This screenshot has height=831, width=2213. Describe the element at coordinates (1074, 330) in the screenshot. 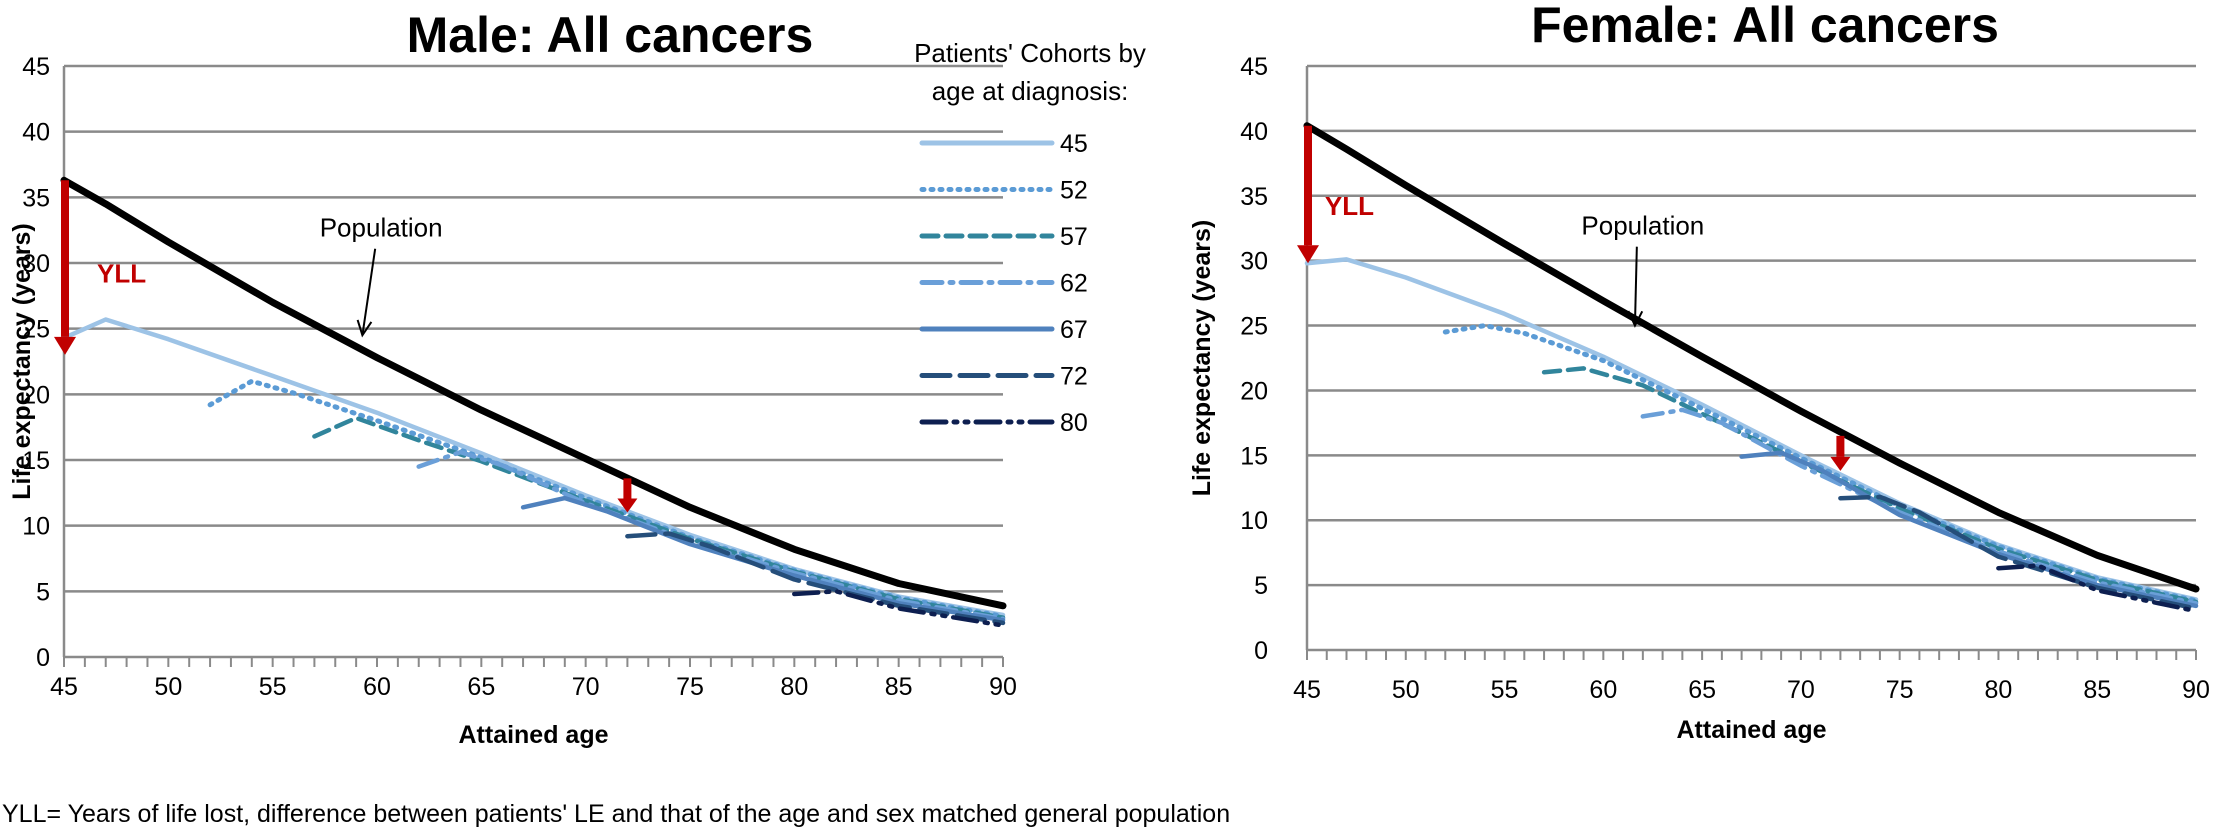

I see `legend-label-67: 67` at that location.